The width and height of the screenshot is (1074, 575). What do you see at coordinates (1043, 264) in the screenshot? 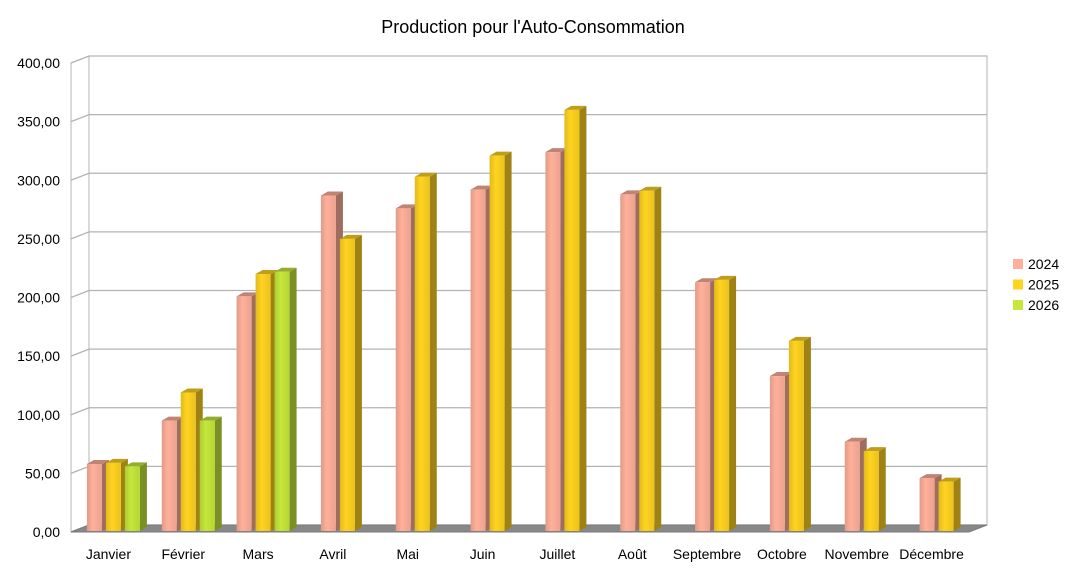
I see `legend-label: 2024` at bounding box center [1043, 264].